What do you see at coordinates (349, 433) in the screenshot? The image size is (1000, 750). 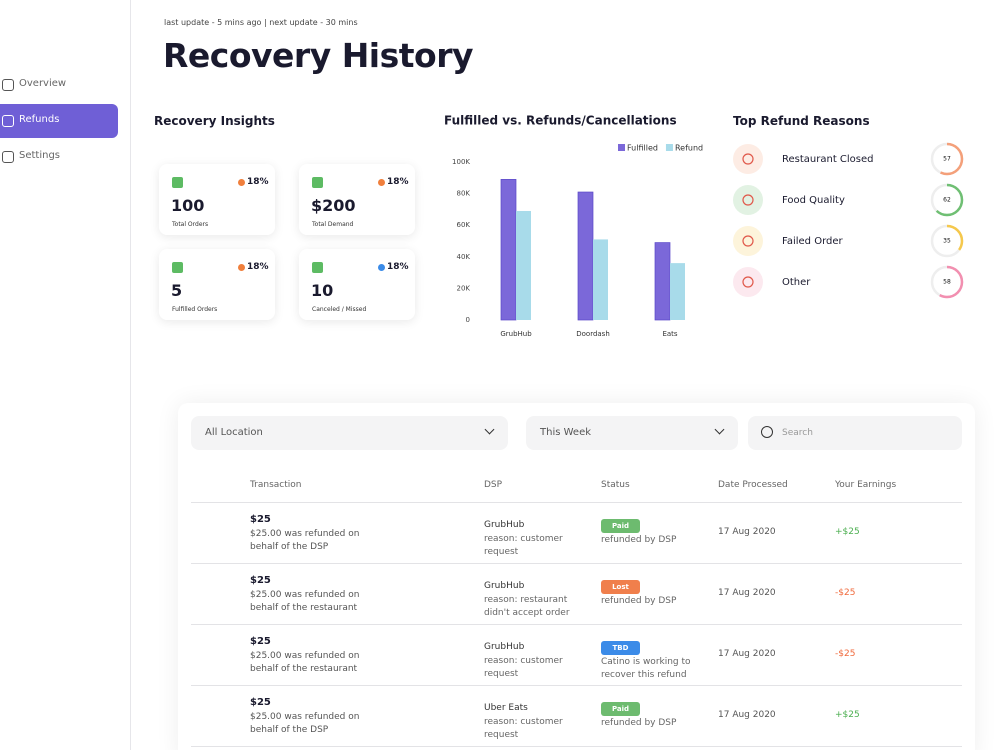 I see `location-dropdown` at bounding box center [349, 433].